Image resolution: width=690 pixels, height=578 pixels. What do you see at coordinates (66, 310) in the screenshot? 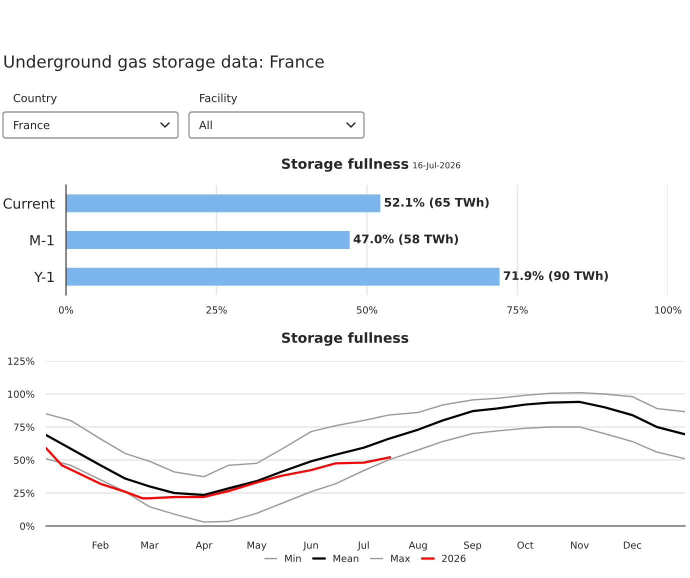
I see `x-tick-label: 0%` at bounding box center [66, 310].